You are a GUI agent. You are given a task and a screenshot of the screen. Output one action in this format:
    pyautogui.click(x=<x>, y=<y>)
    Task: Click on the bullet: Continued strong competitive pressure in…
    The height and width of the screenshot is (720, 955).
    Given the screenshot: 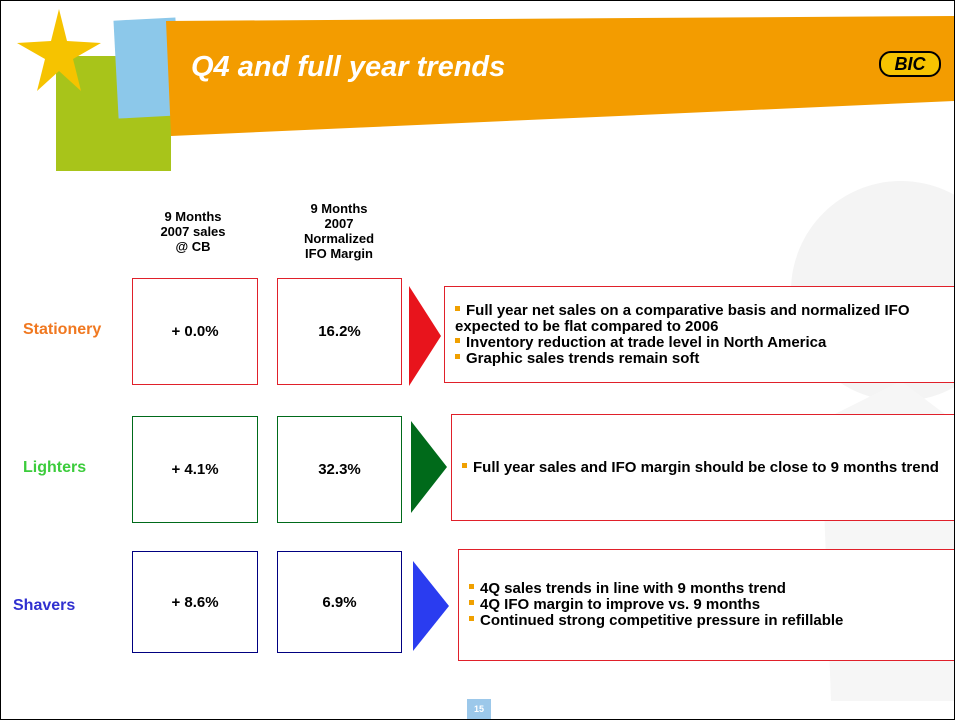 What is the action you would take?
    pyautogui.click(x=707, y=621)
    